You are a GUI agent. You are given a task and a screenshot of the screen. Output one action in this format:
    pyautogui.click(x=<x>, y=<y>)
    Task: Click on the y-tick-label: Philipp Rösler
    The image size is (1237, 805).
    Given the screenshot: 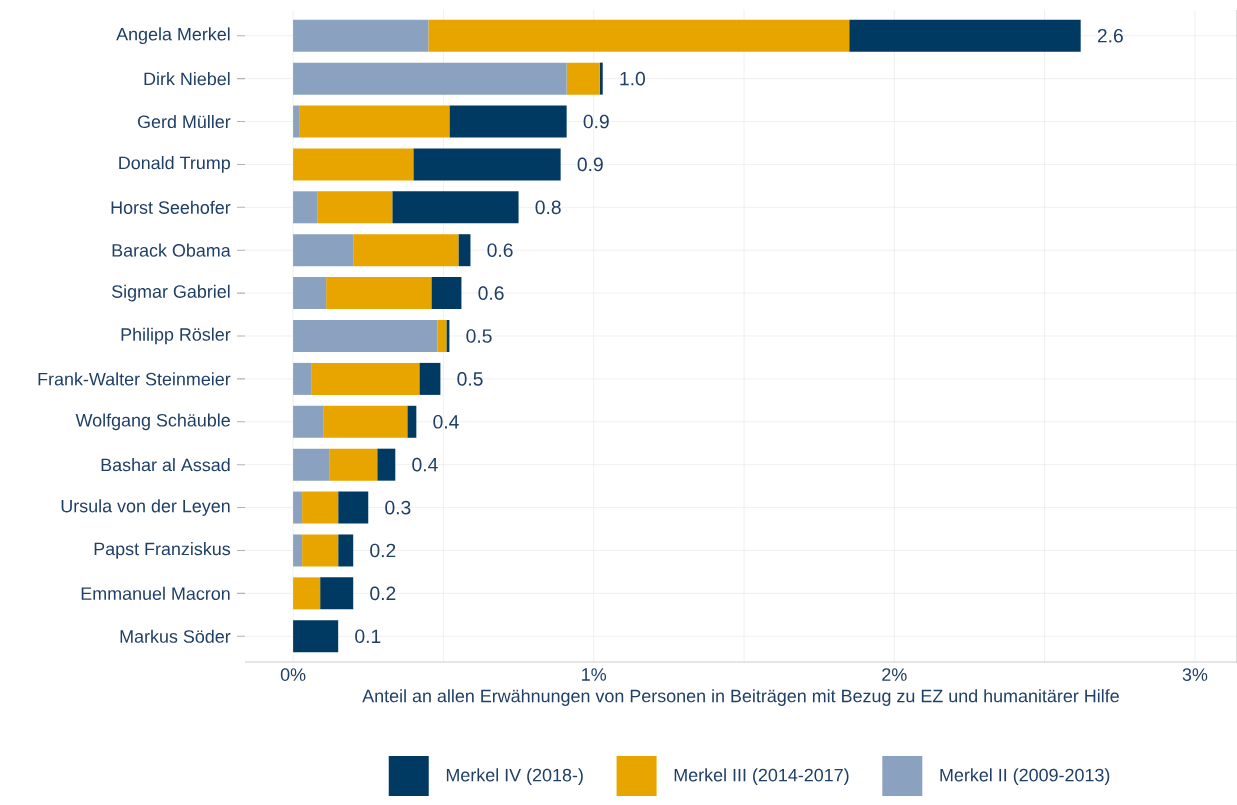 What is the action you would take?
    pyautogui.click(x=176, y=336)
    